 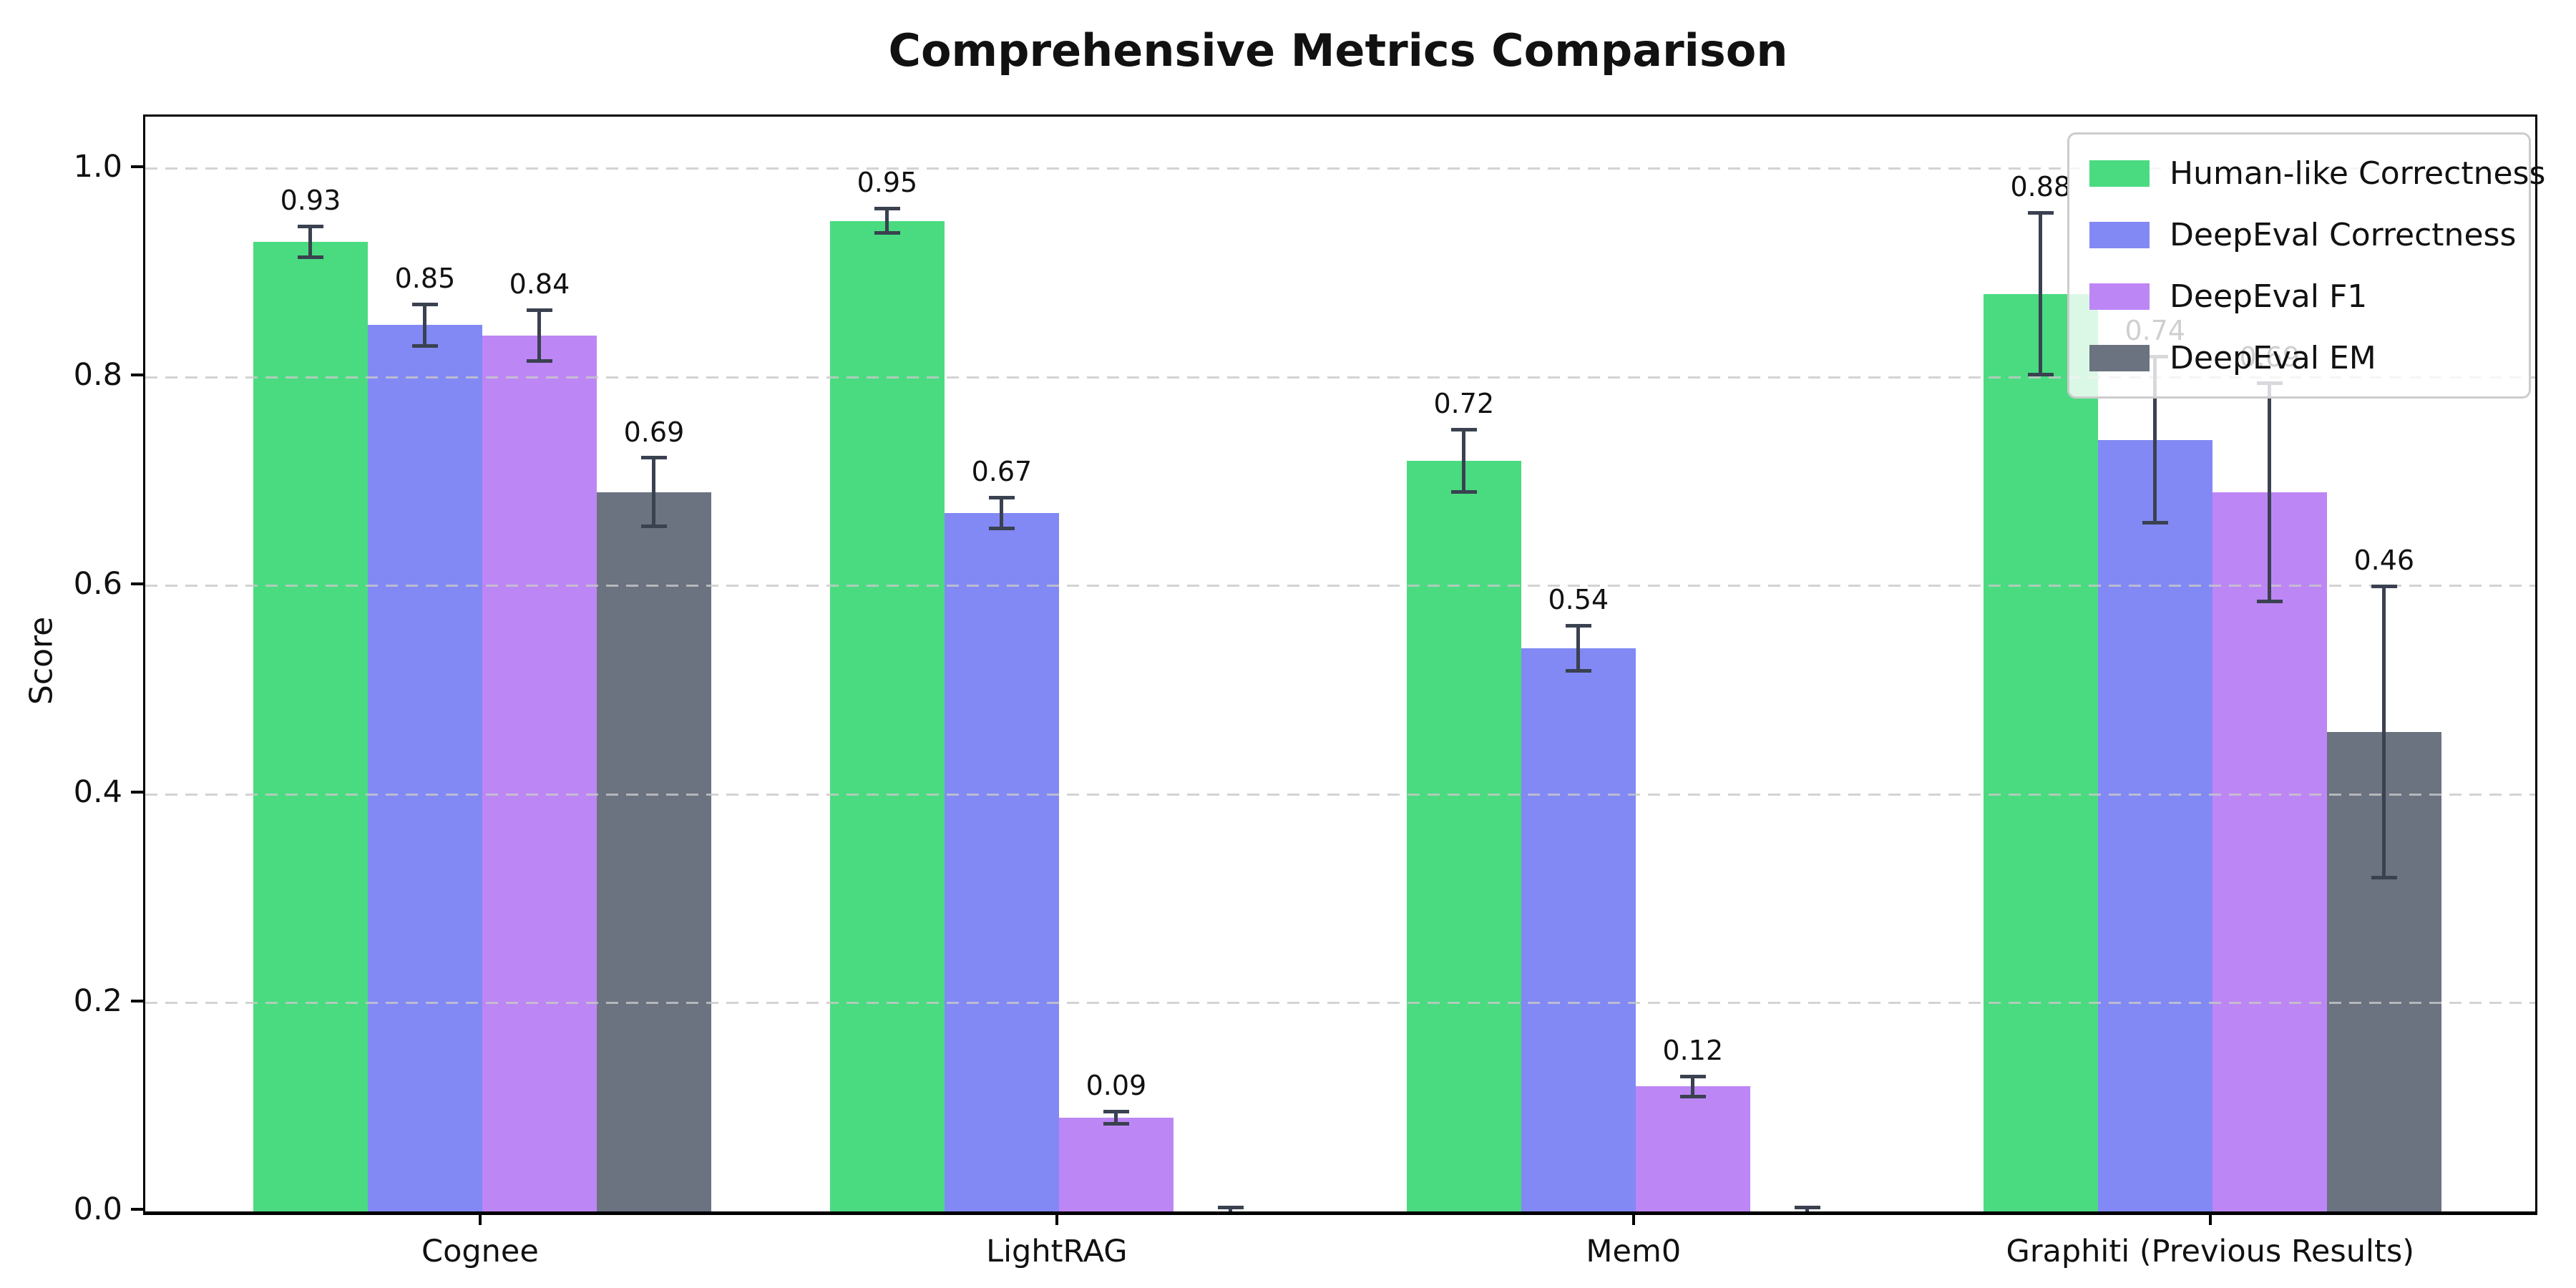 What do you see at coordinates (1340, 377) in the screenshot?
I see `gridline-0.8` at bounding box center [1340, 377].